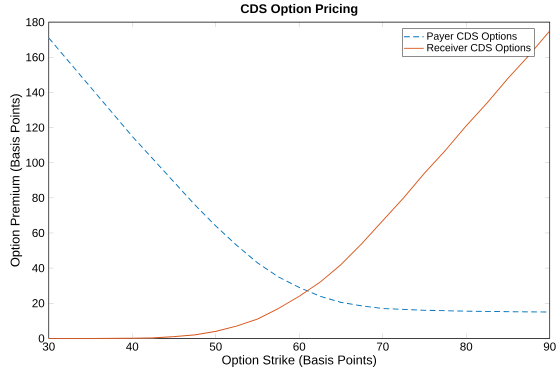 The height and width of the screenshot is (371, 560). Describe the element at coordinates (38, 233) in the screenshot. I see `y-tick-label: 60` at that location.